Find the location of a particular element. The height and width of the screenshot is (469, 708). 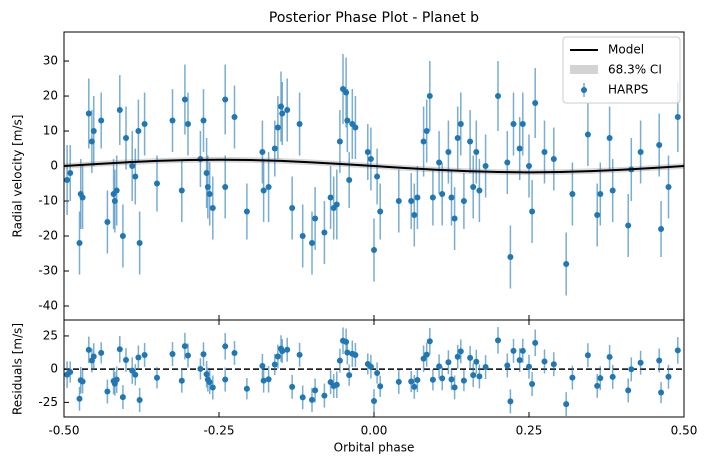

y-tick-label: 10 is located at coordinates (50, 131).